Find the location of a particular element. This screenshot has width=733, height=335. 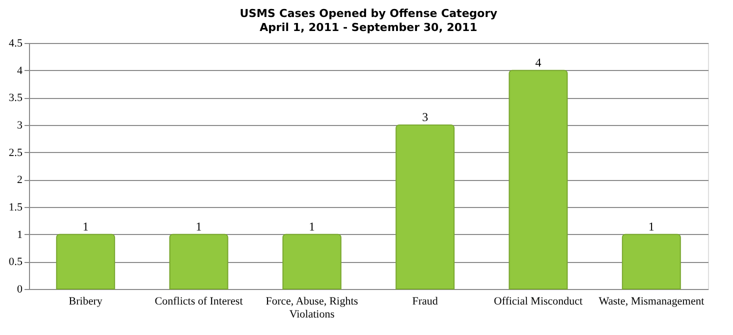

y-tick-label: 4 is located at coordinates (20, 70).